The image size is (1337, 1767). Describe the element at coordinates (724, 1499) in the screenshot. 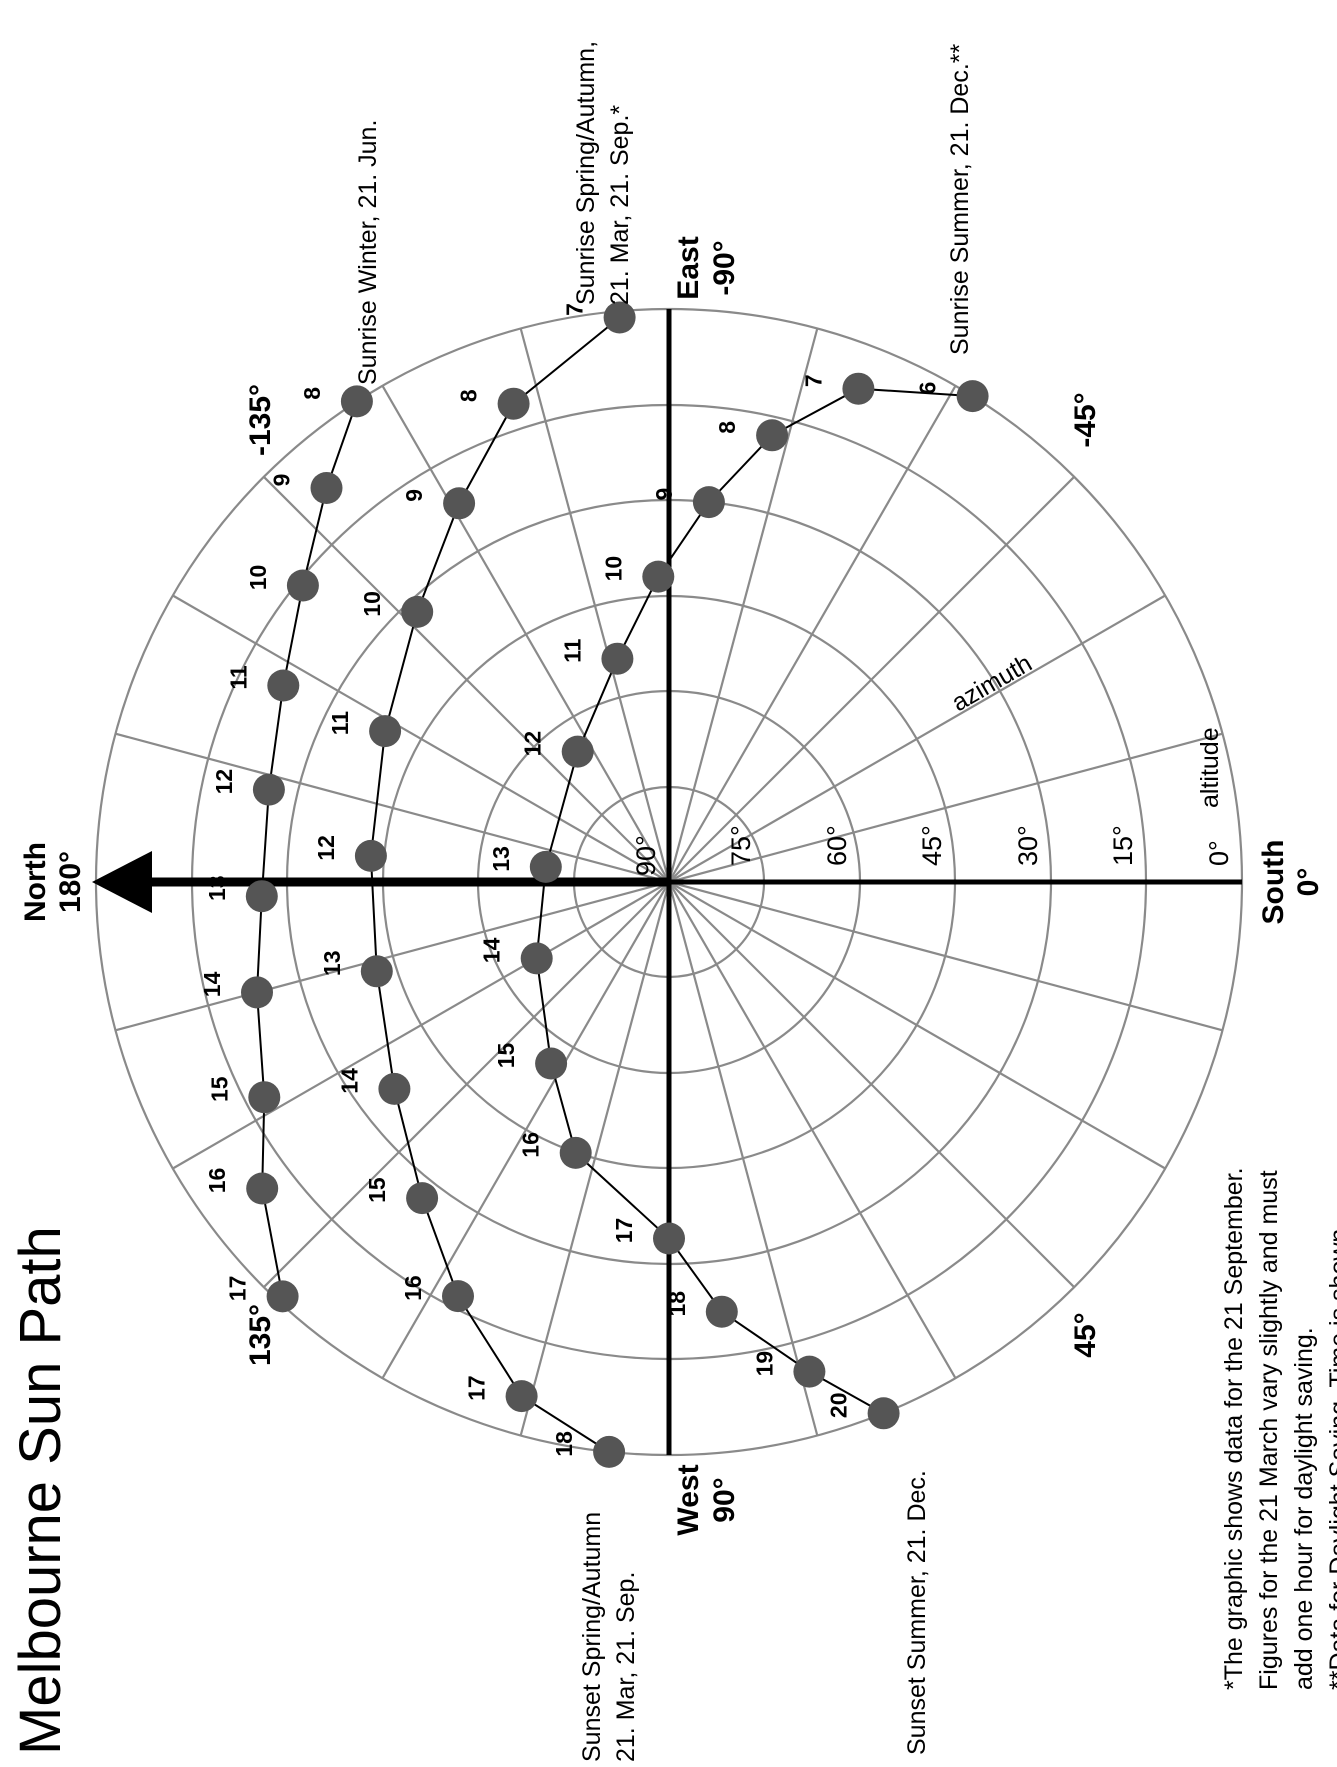

I see `west-degree-label: 90°` at that location.